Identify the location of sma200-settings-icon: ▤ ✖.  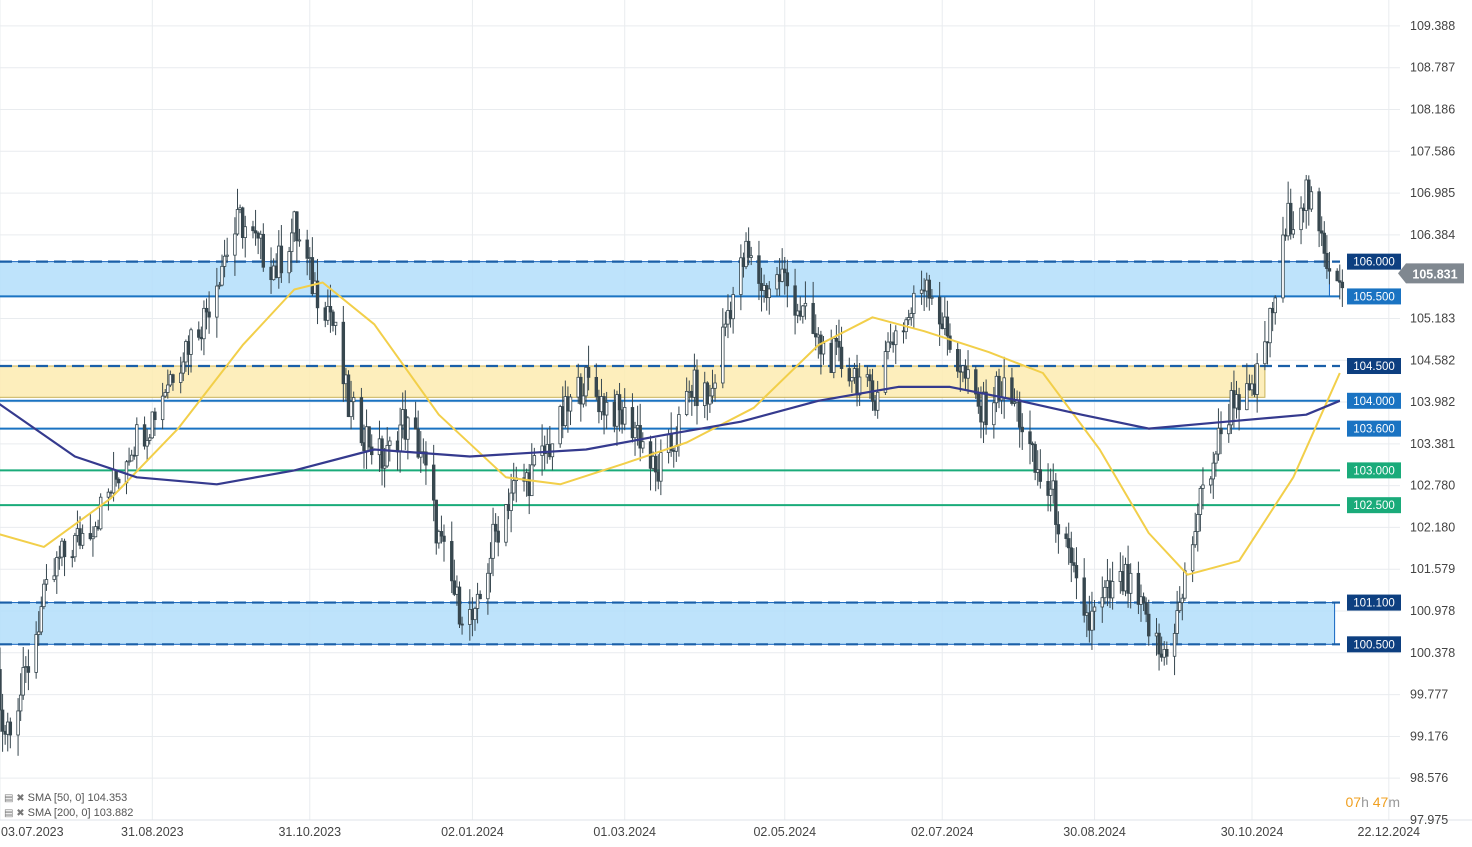
(14, 813).